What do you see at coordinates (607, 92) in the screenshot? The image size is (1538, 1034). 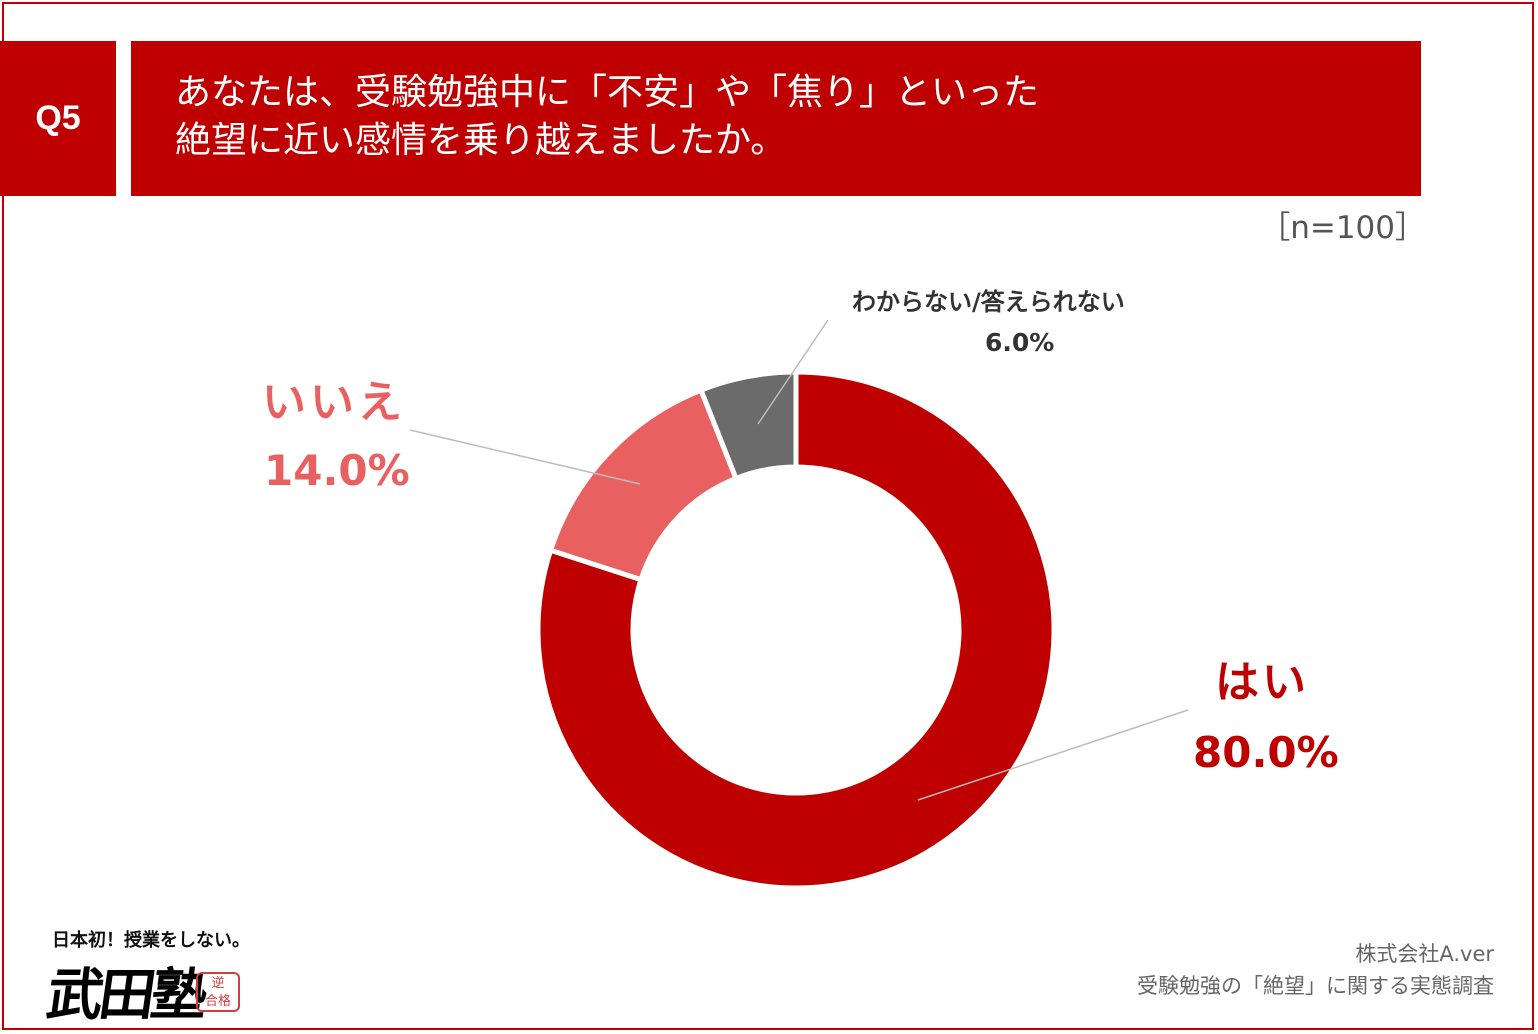 I see `question-title-line-1: あなたは、受験勉強中に「不安」や「焦り」といった` at bounding box center [607, 92].